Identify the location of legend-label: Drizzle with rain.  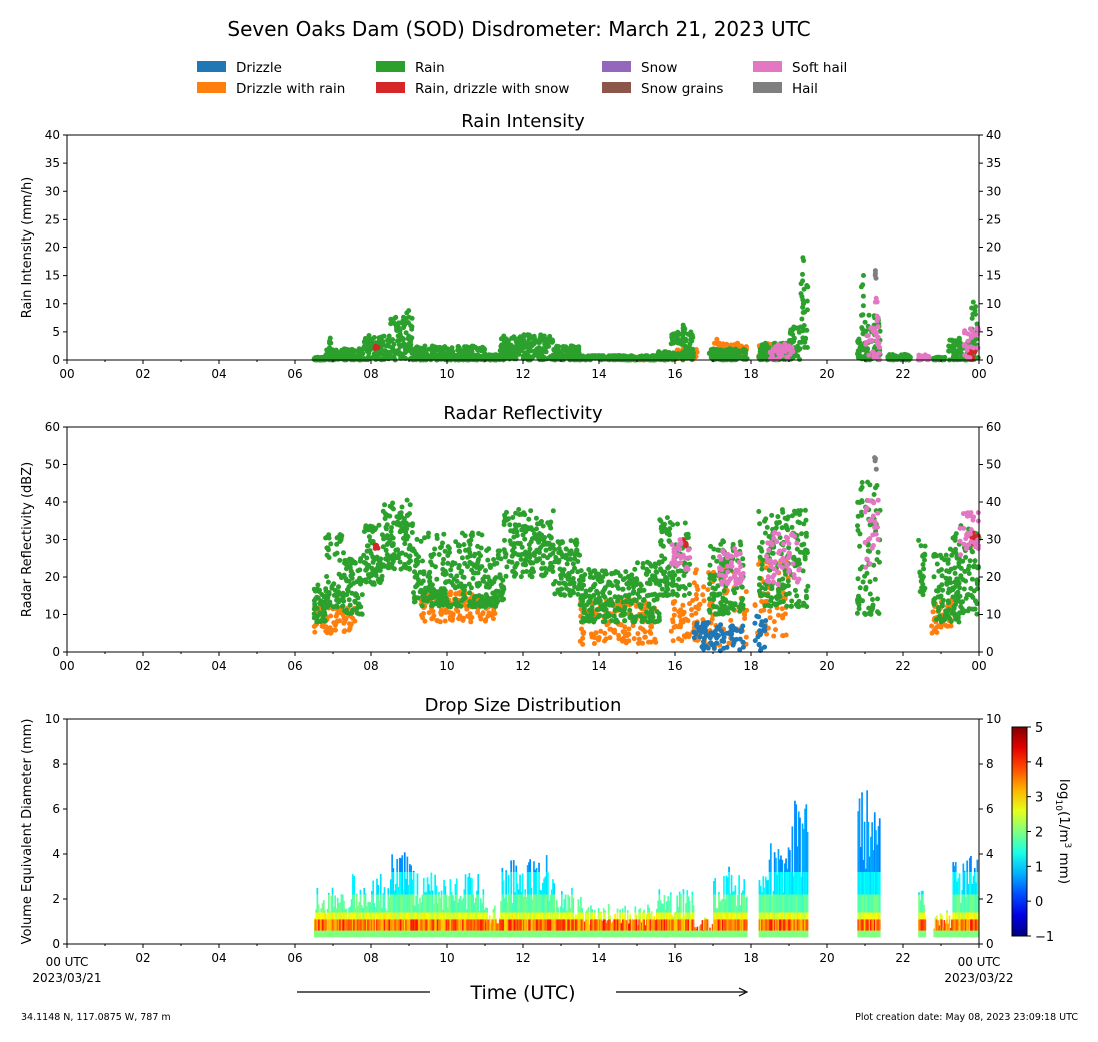
(290, 89).